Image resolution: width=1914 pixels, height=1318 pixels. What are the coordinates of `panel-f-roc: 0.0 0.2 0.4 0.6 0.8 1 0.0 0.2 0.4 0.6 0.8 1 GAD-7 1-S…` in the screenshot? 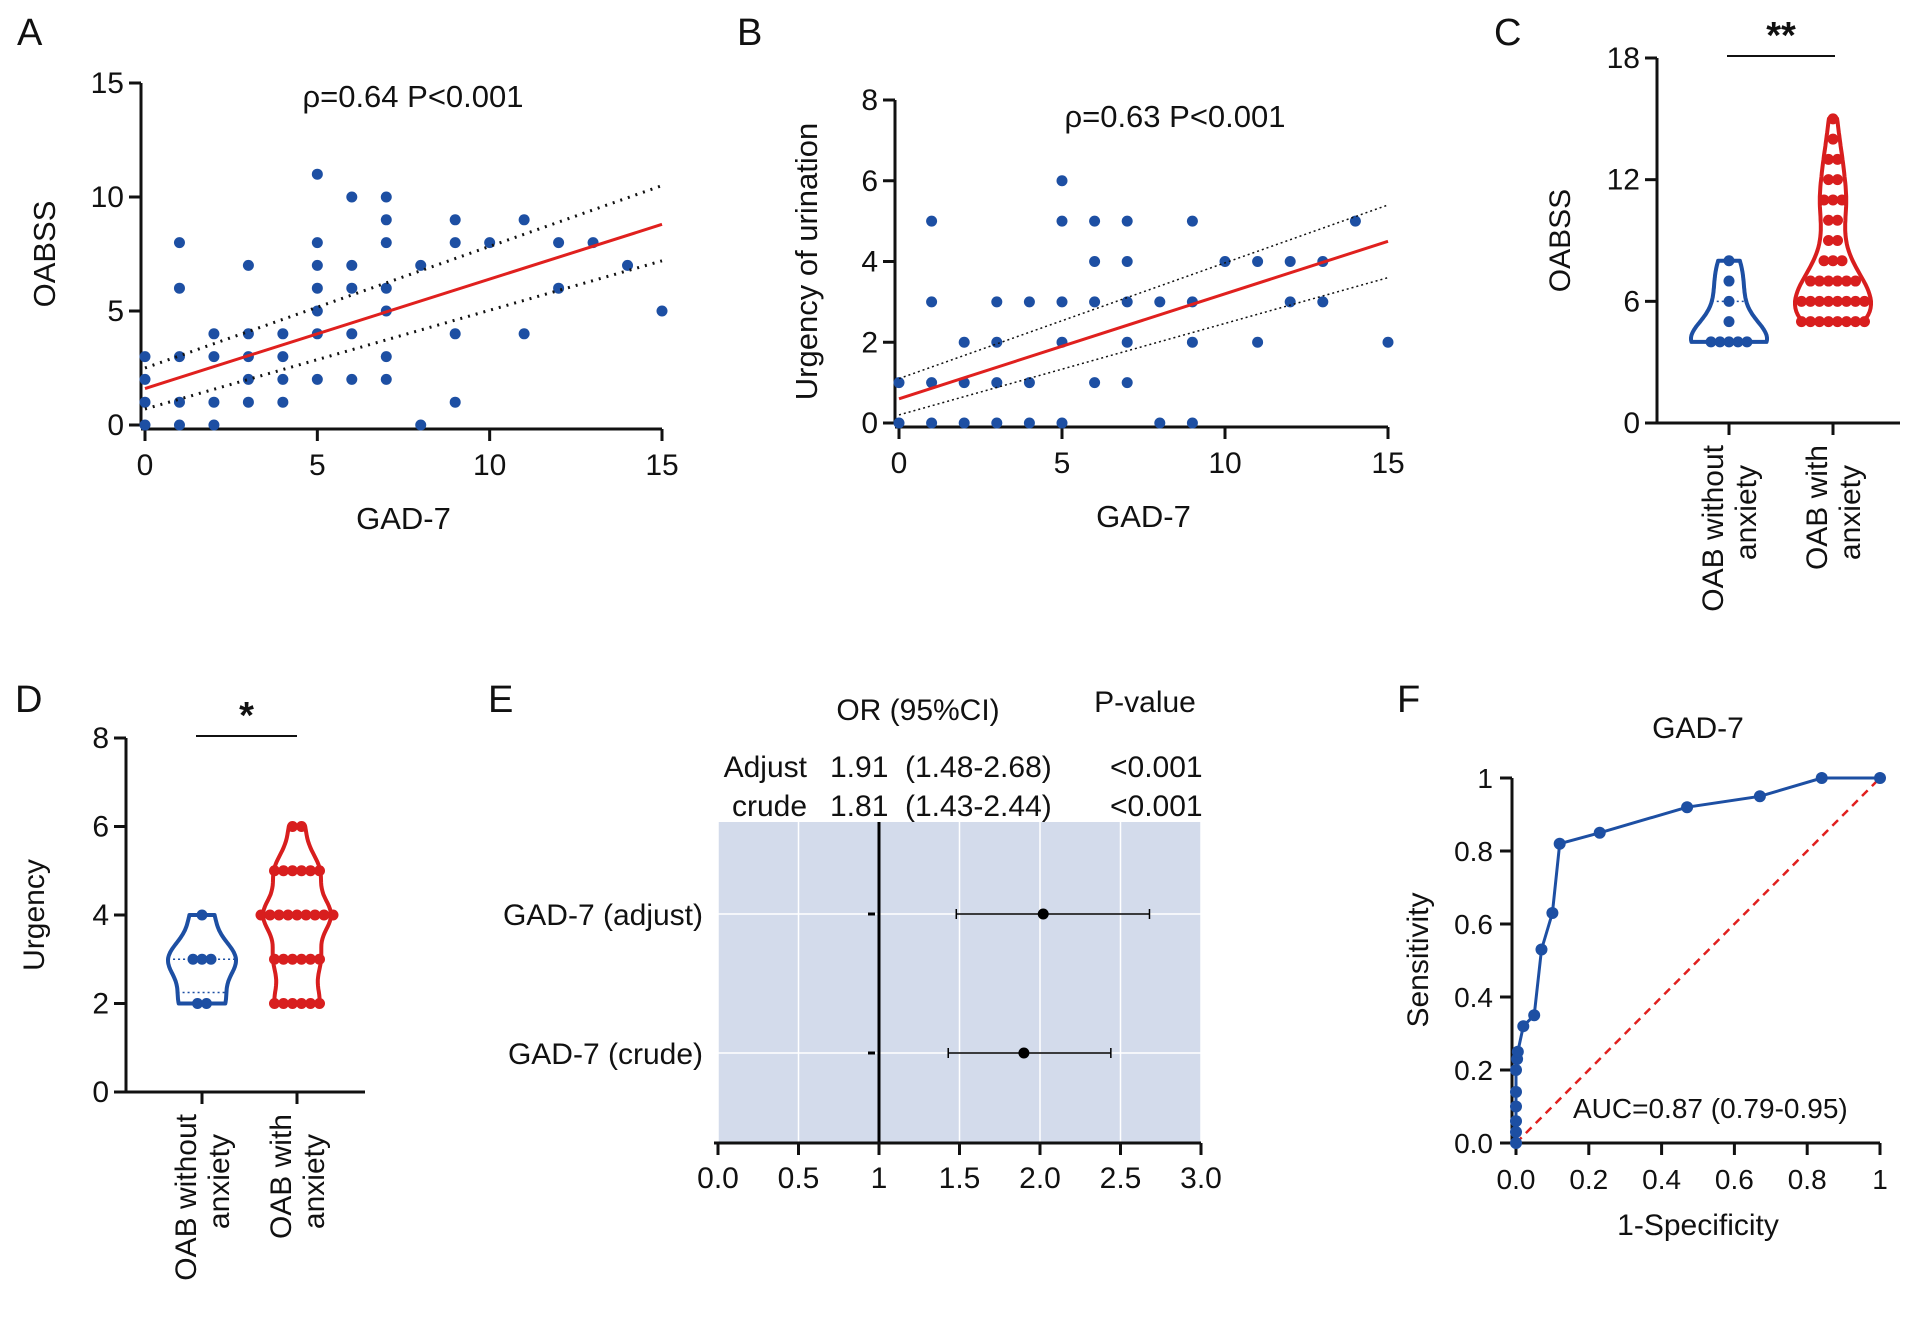 It's located at (1645, 977).